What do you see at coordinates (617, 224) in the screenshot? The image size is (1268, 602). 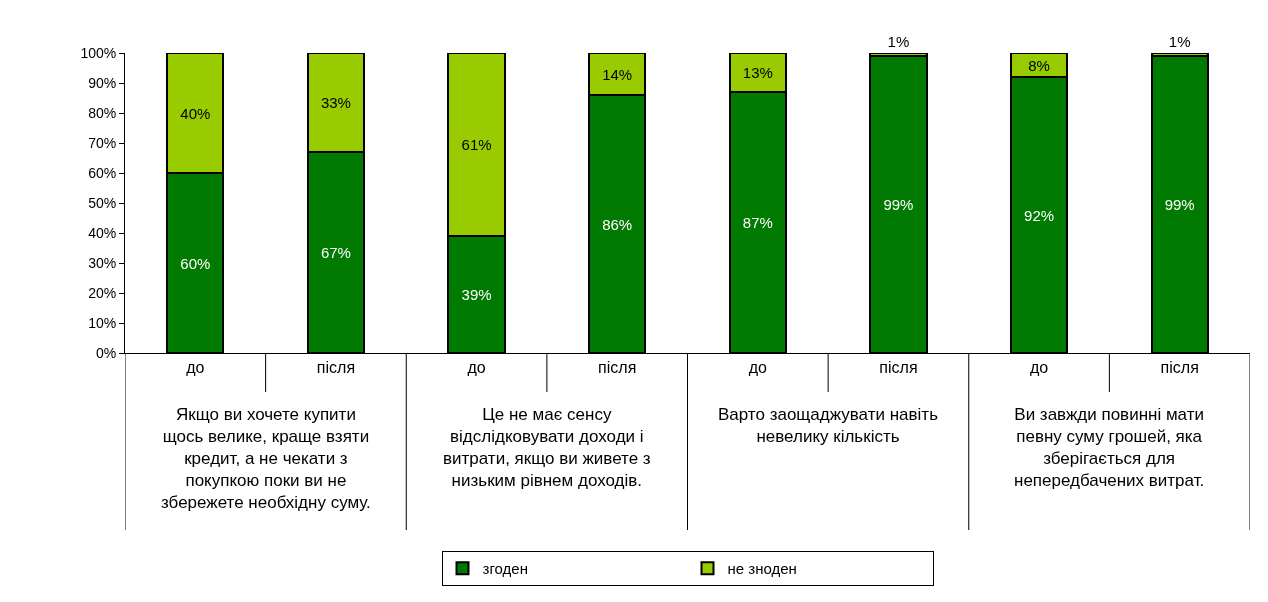 I see `data-label: 86%` at bounding box center [617, 224].